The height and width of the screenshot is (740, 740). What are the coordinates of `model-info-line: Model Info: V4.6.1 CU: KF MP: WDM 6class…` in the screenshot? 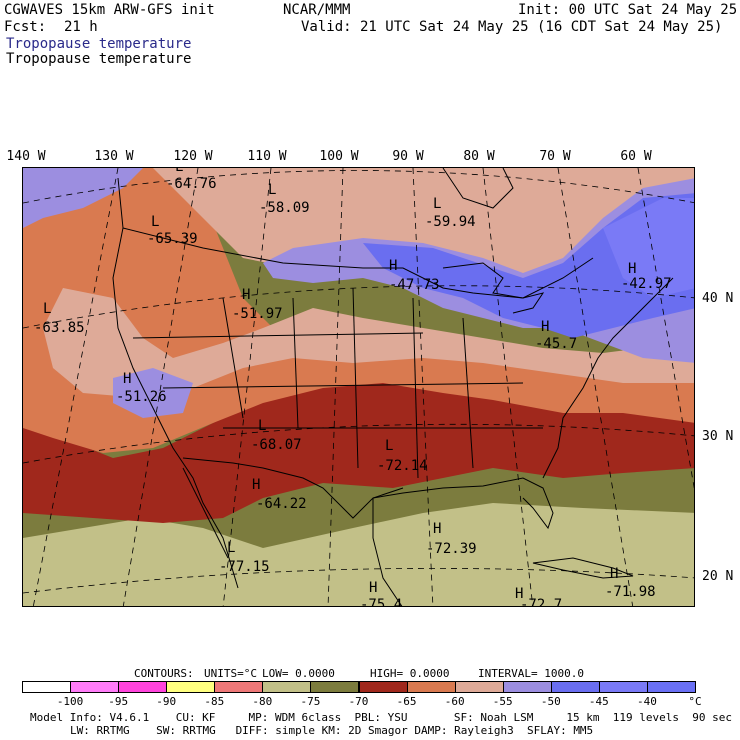 It's located at (381, 717).